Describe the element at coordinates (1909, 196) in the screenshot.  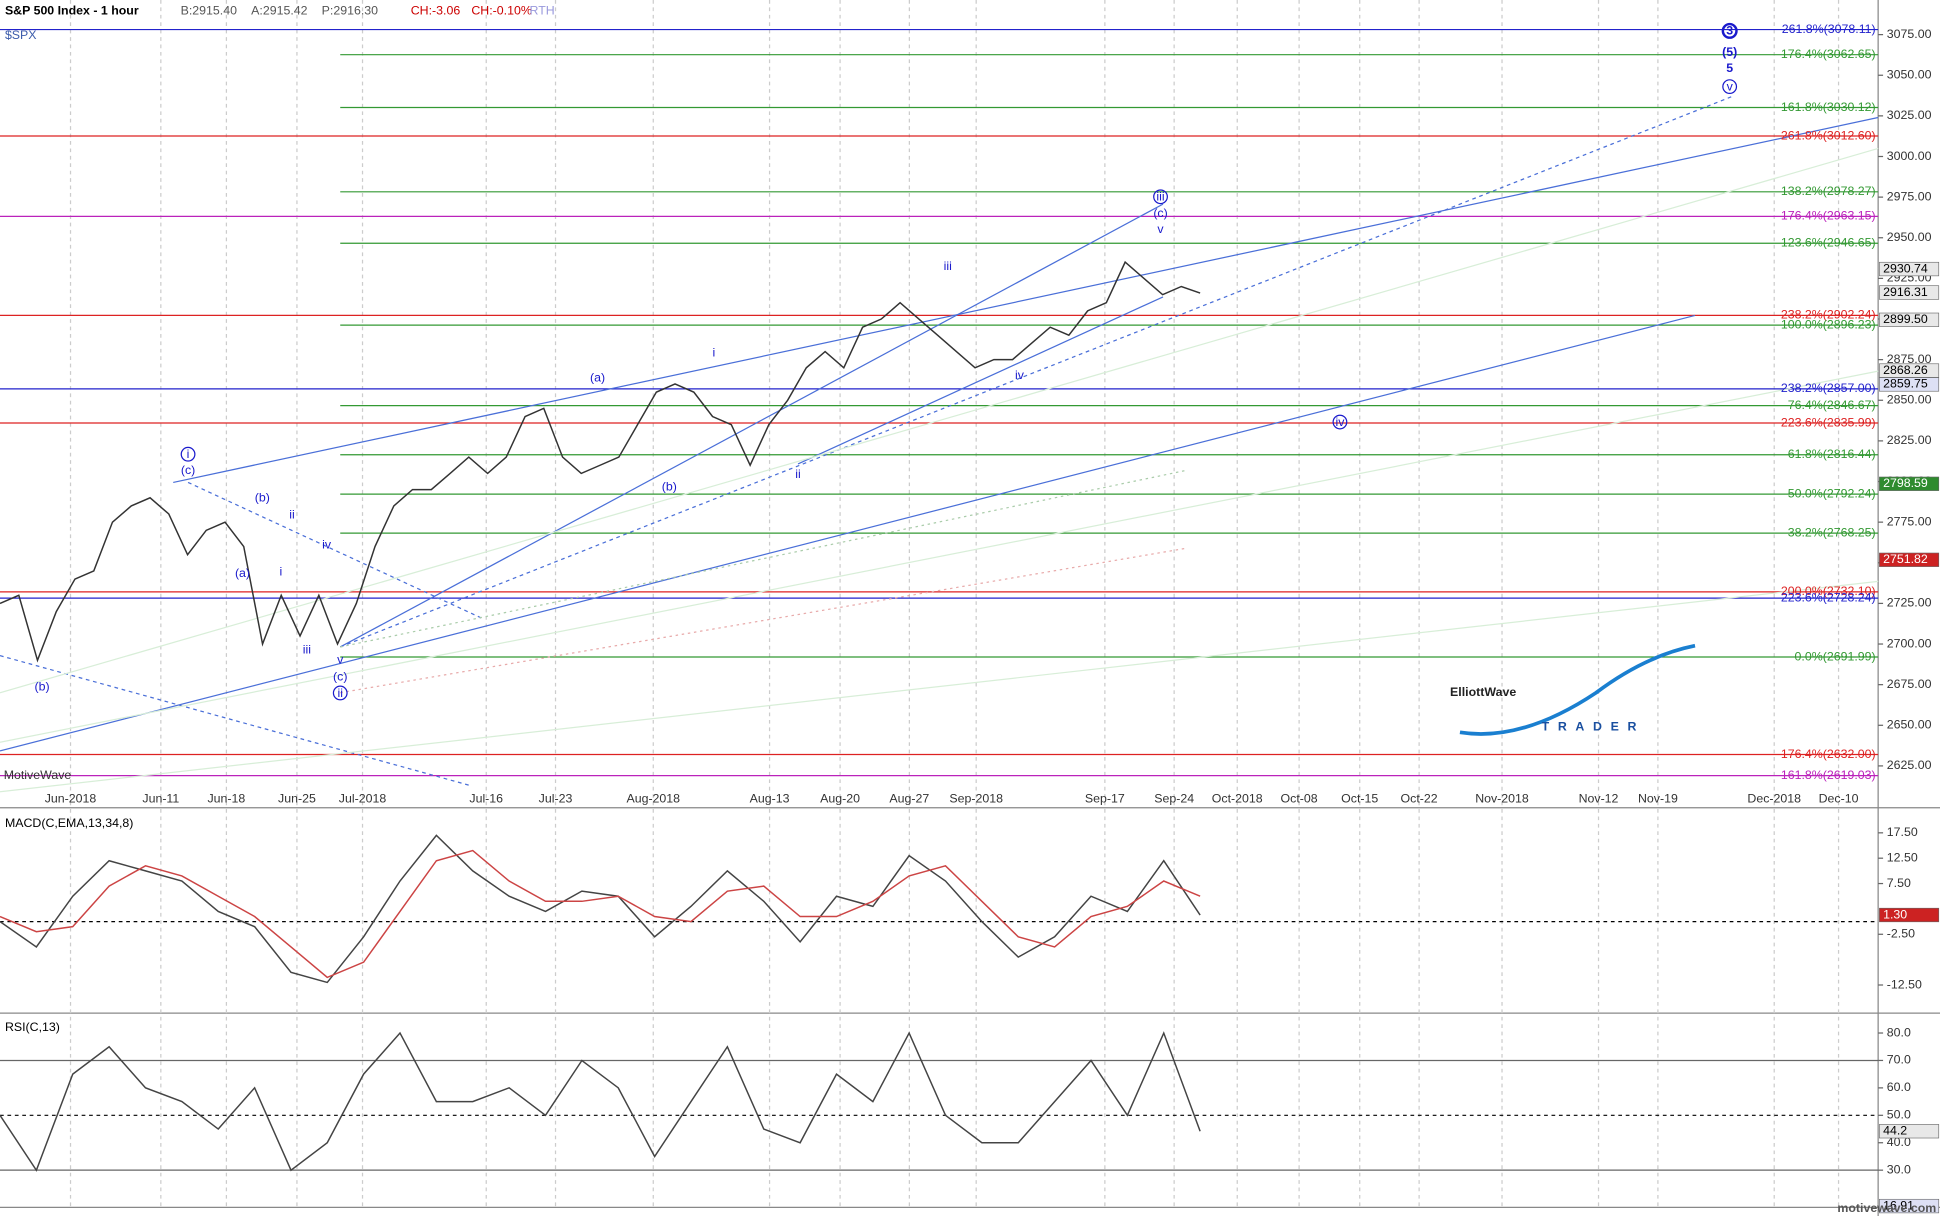
I see `y-tick-label: 2975.00` at that location.